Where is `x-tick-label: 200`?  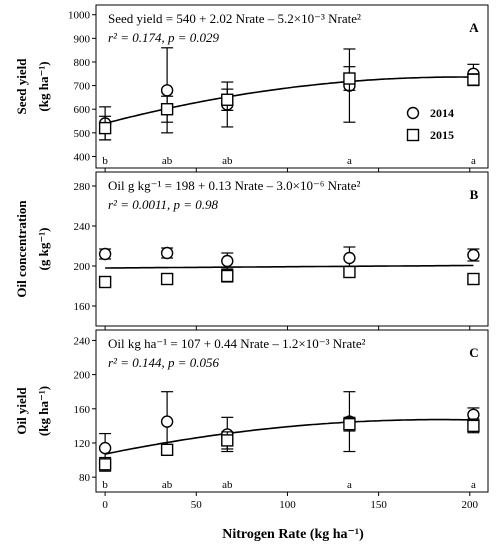 x-tick-label: 200 is located at coordinates (470, 505).